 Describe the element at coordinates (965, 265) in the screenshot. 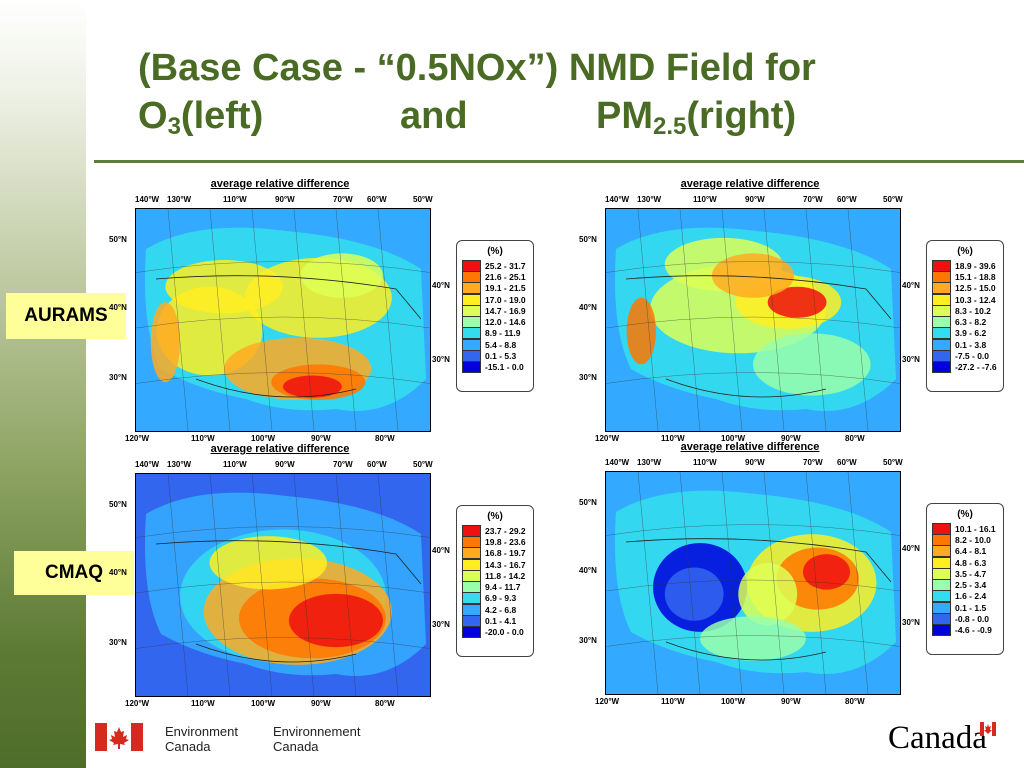

I see `legend-row: 18.9 - 39.6` at that location.